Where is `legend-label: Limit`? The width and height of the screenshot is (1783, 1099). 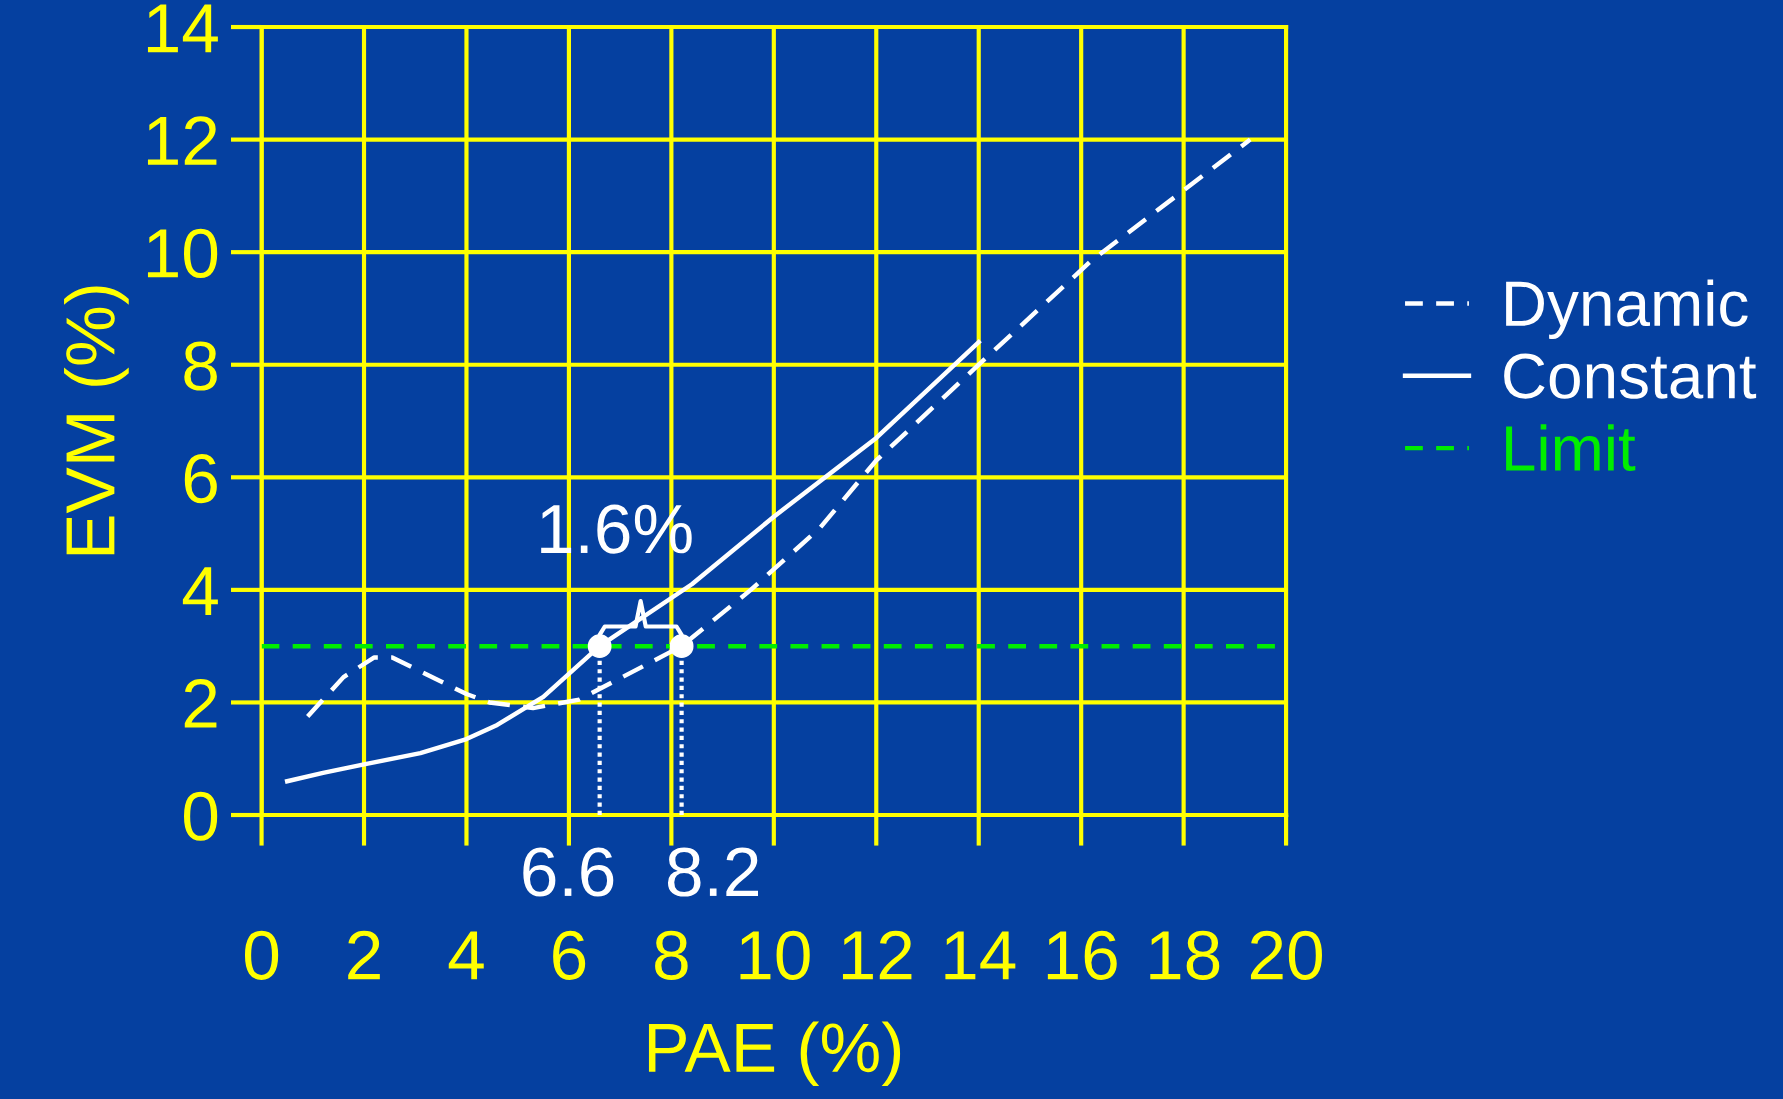 legend-label: Limit is located at coordinates (1571, 447).